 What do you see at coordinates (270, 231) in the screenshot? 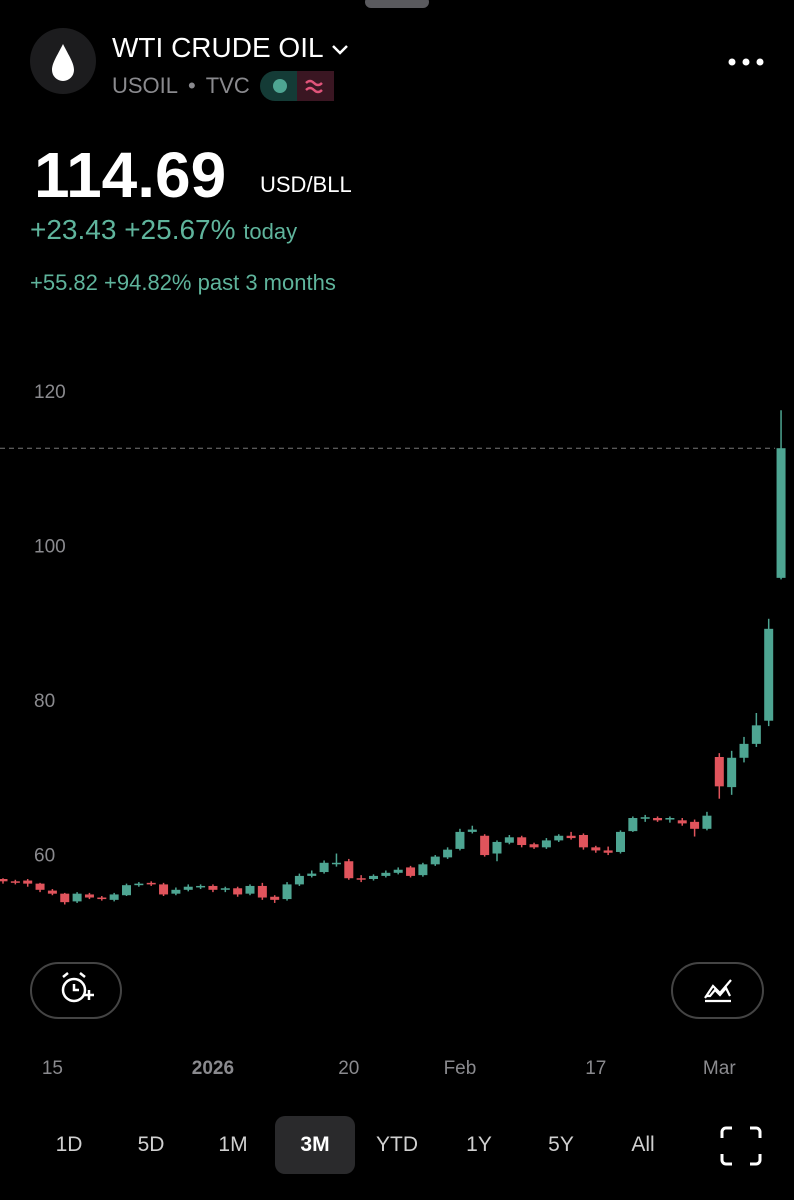
I see `change-period: today` at bounding box center [270, 231].